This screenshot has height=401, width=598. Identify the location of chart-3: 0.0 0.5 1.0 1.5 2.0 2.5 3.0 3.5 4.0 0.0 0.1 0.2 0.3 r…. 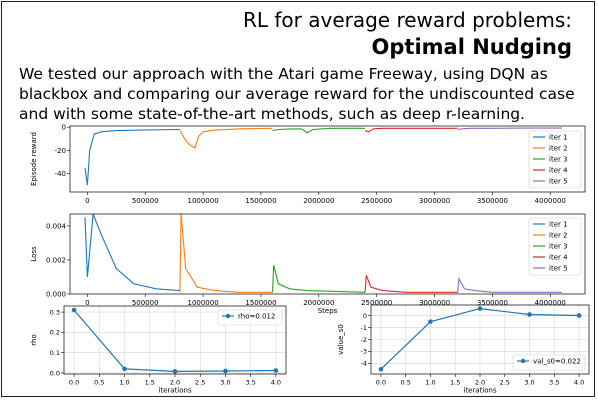
(158, 350).